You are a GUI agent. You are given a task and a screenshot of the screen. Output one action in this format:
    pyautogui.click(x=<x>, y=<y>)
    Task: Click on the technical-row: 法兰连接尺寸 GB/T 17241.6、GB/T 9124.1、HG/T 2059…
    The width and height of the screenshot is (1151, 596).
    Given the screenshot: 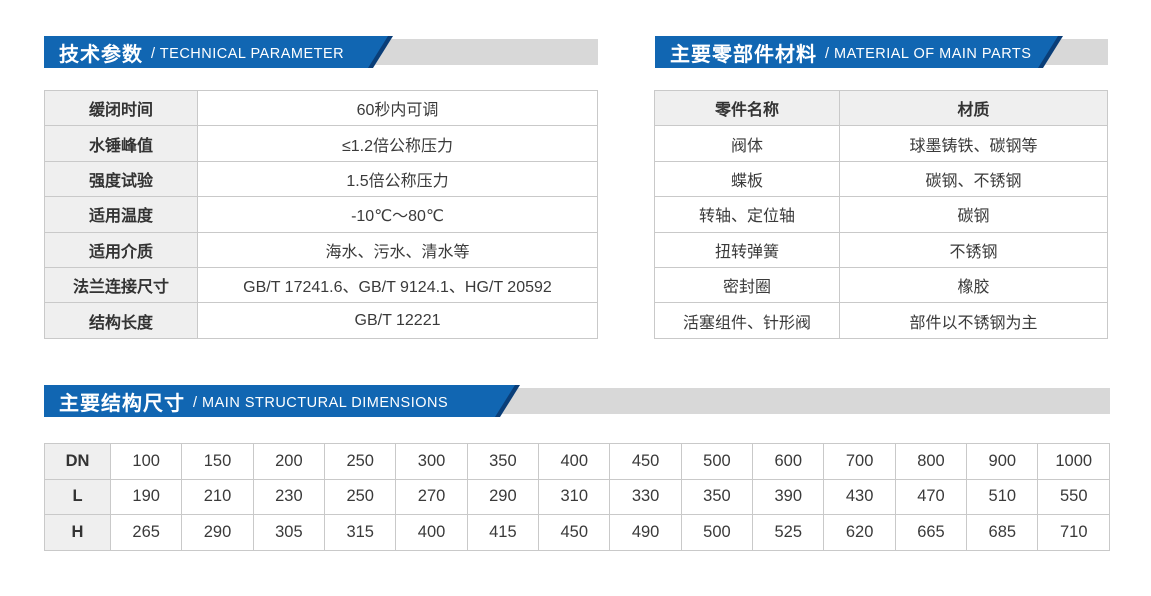 What is the action you would take?
    pyautogui.click(x=321, y=285)
    